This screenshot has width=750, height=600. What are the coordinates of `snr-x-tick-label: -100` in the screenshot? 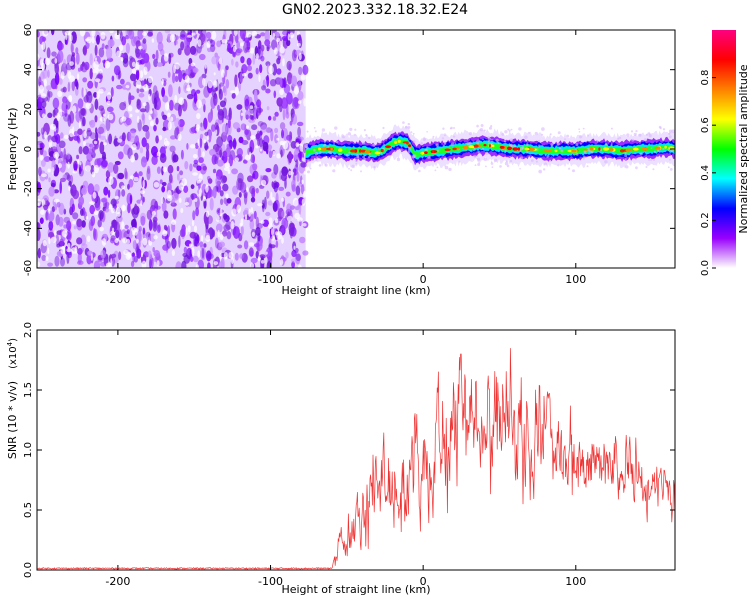 It's located at (270, 581).